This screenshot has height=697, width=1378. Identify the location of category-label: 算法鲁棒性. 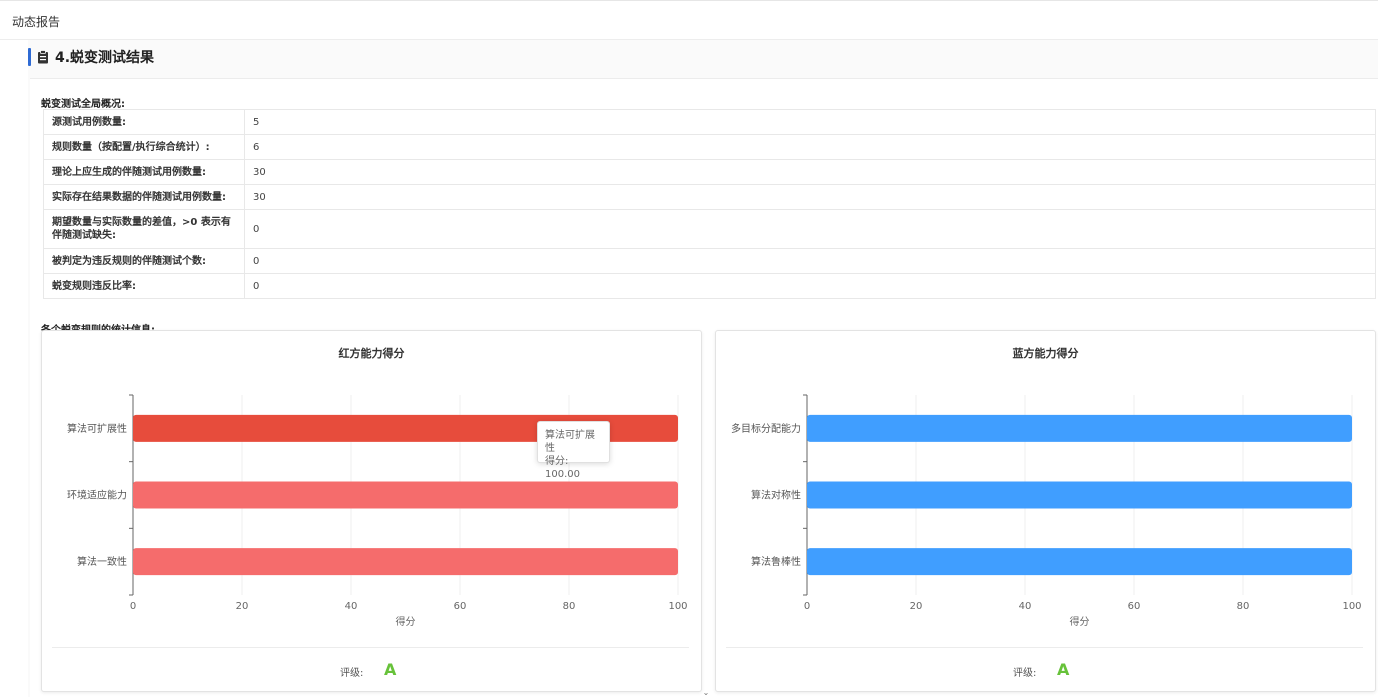
(776, 561).